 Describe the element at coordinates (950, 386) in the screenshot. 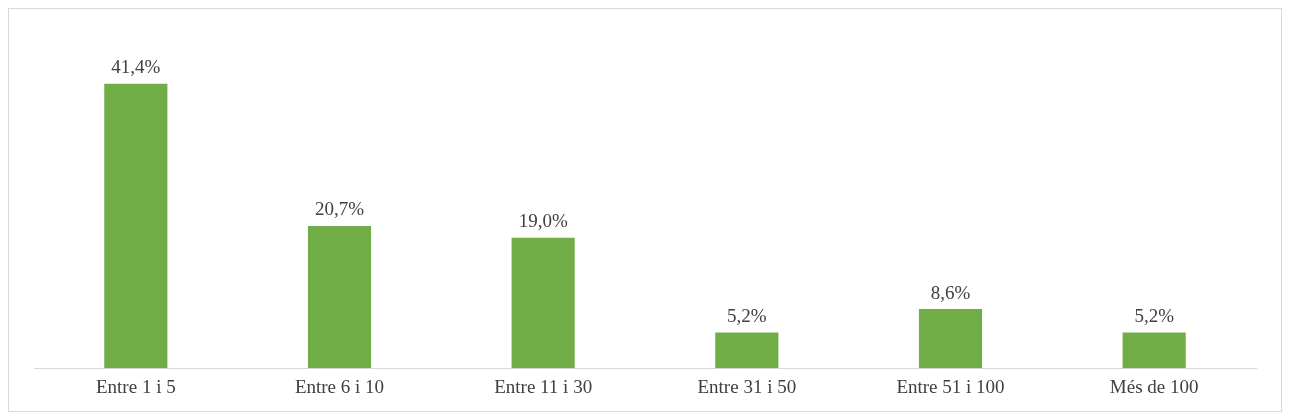

I see `x-tick-label: Entre 51 i 100` at that location.